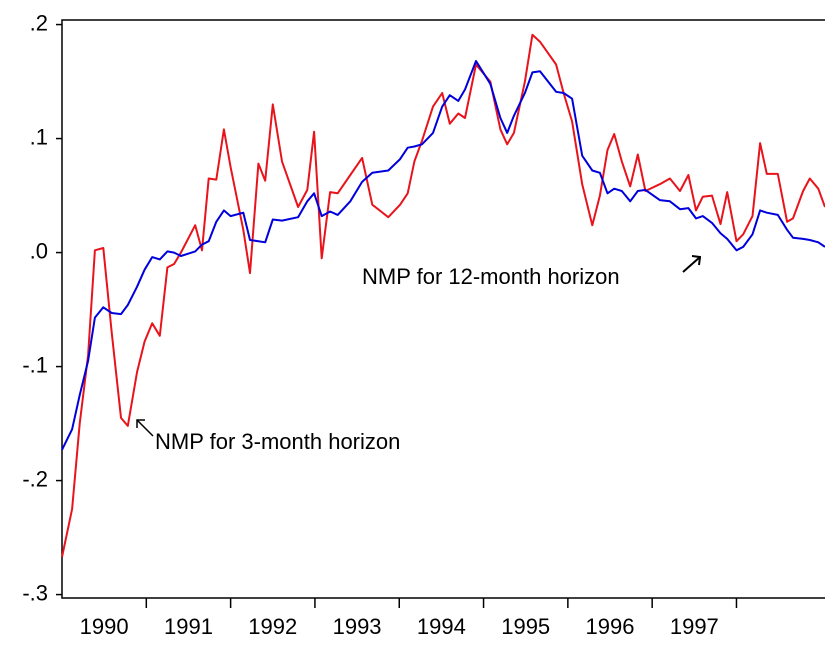 The height and width of the screenshot is (650, 825). What do you see at coordinates (357, 626) in the screenshot?
I see `x-tick-label: 1993` at bounding box center [357, 626].